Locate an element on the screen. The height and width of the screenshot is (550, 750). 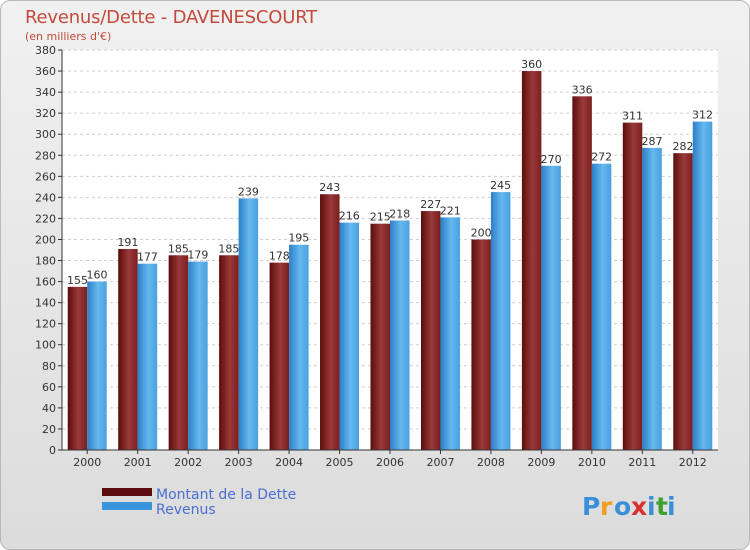
value-label-dette: 178 is located at coordinates (279, 256).